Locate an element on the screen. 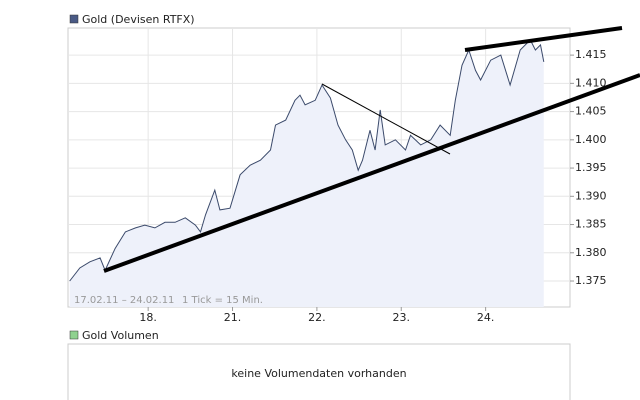 This screenshot has height=400, width=640. volume-message: keine Volumendaten vorhanden is located at coordinates (318, 373).